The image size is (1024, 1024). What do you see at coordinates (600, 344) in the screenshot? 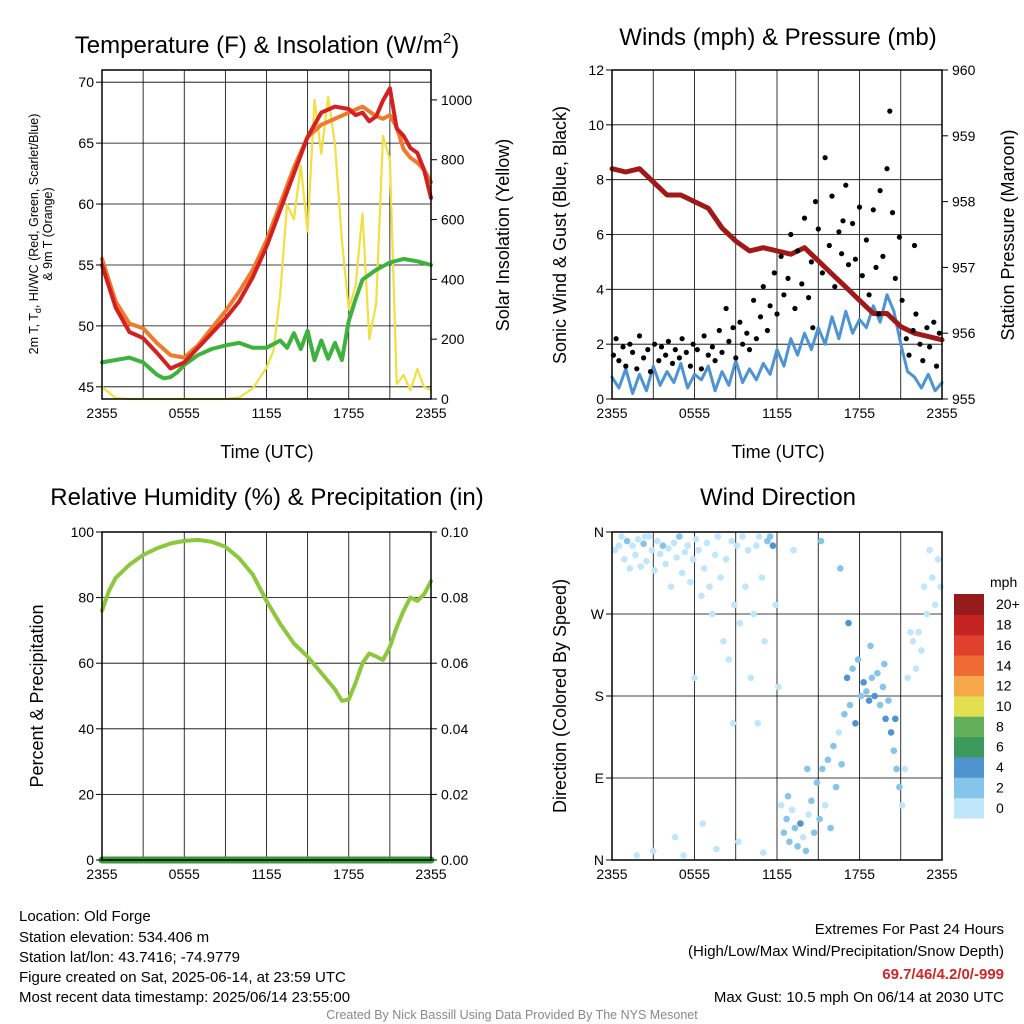
I see `y-tick-label: 2` at bounding box center [600, 344].